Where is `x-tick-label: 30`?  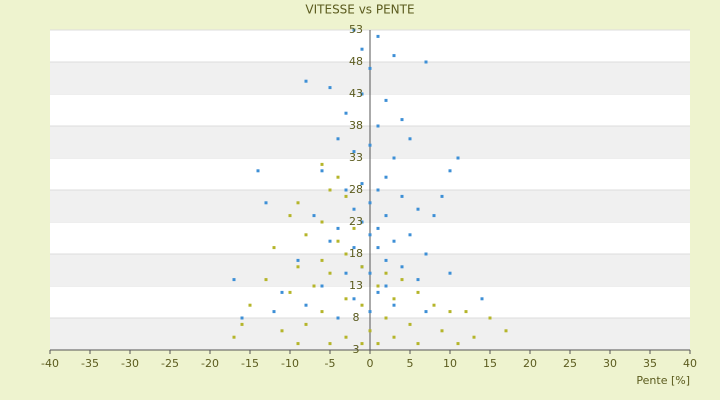 x-tick-label: 30 is located at coordinates (610, 363).